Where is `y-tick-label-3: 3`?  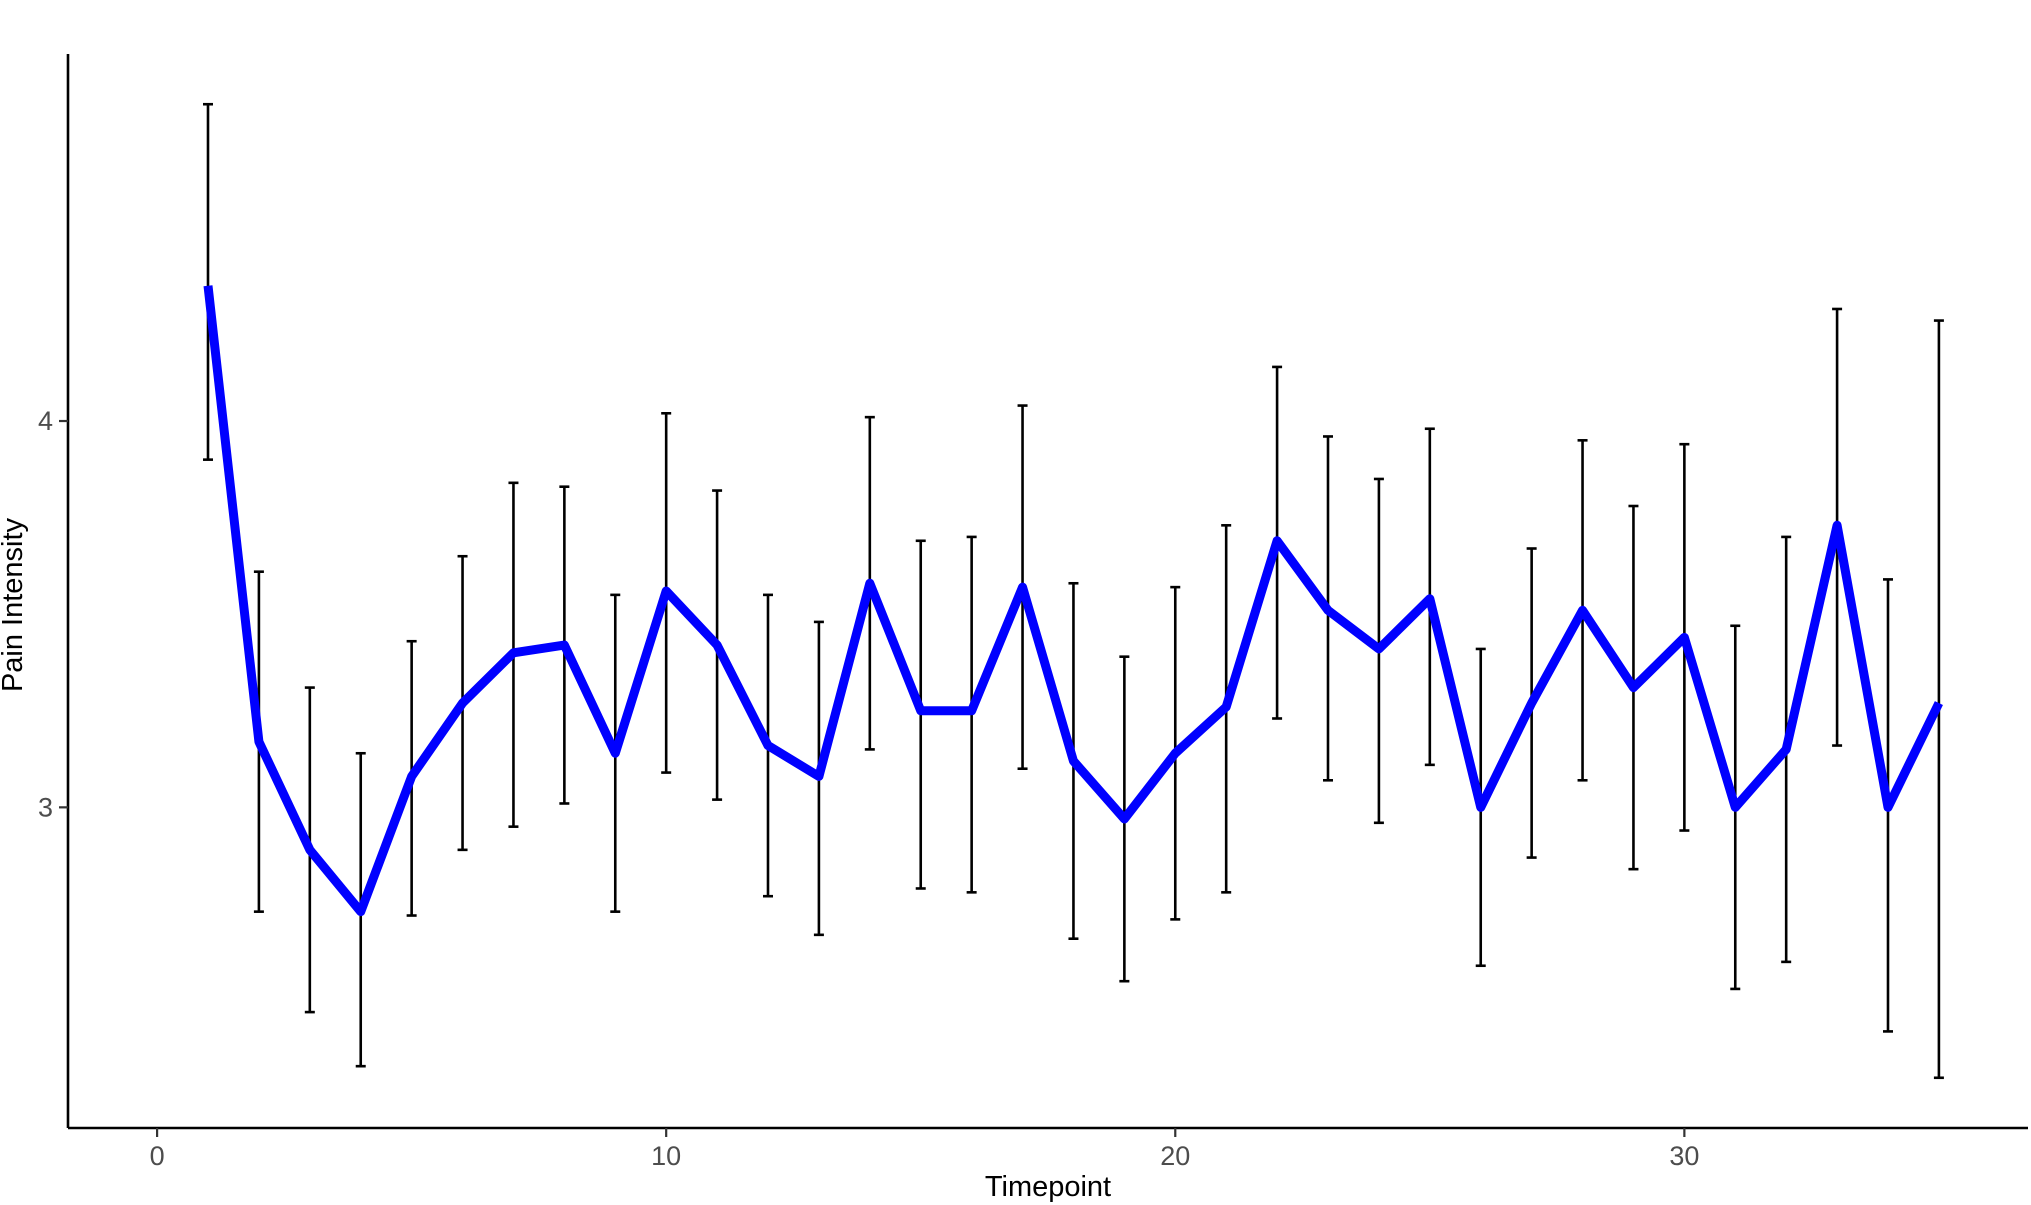
y-tick-label-3: 3 is located at coordinates (45, 807).